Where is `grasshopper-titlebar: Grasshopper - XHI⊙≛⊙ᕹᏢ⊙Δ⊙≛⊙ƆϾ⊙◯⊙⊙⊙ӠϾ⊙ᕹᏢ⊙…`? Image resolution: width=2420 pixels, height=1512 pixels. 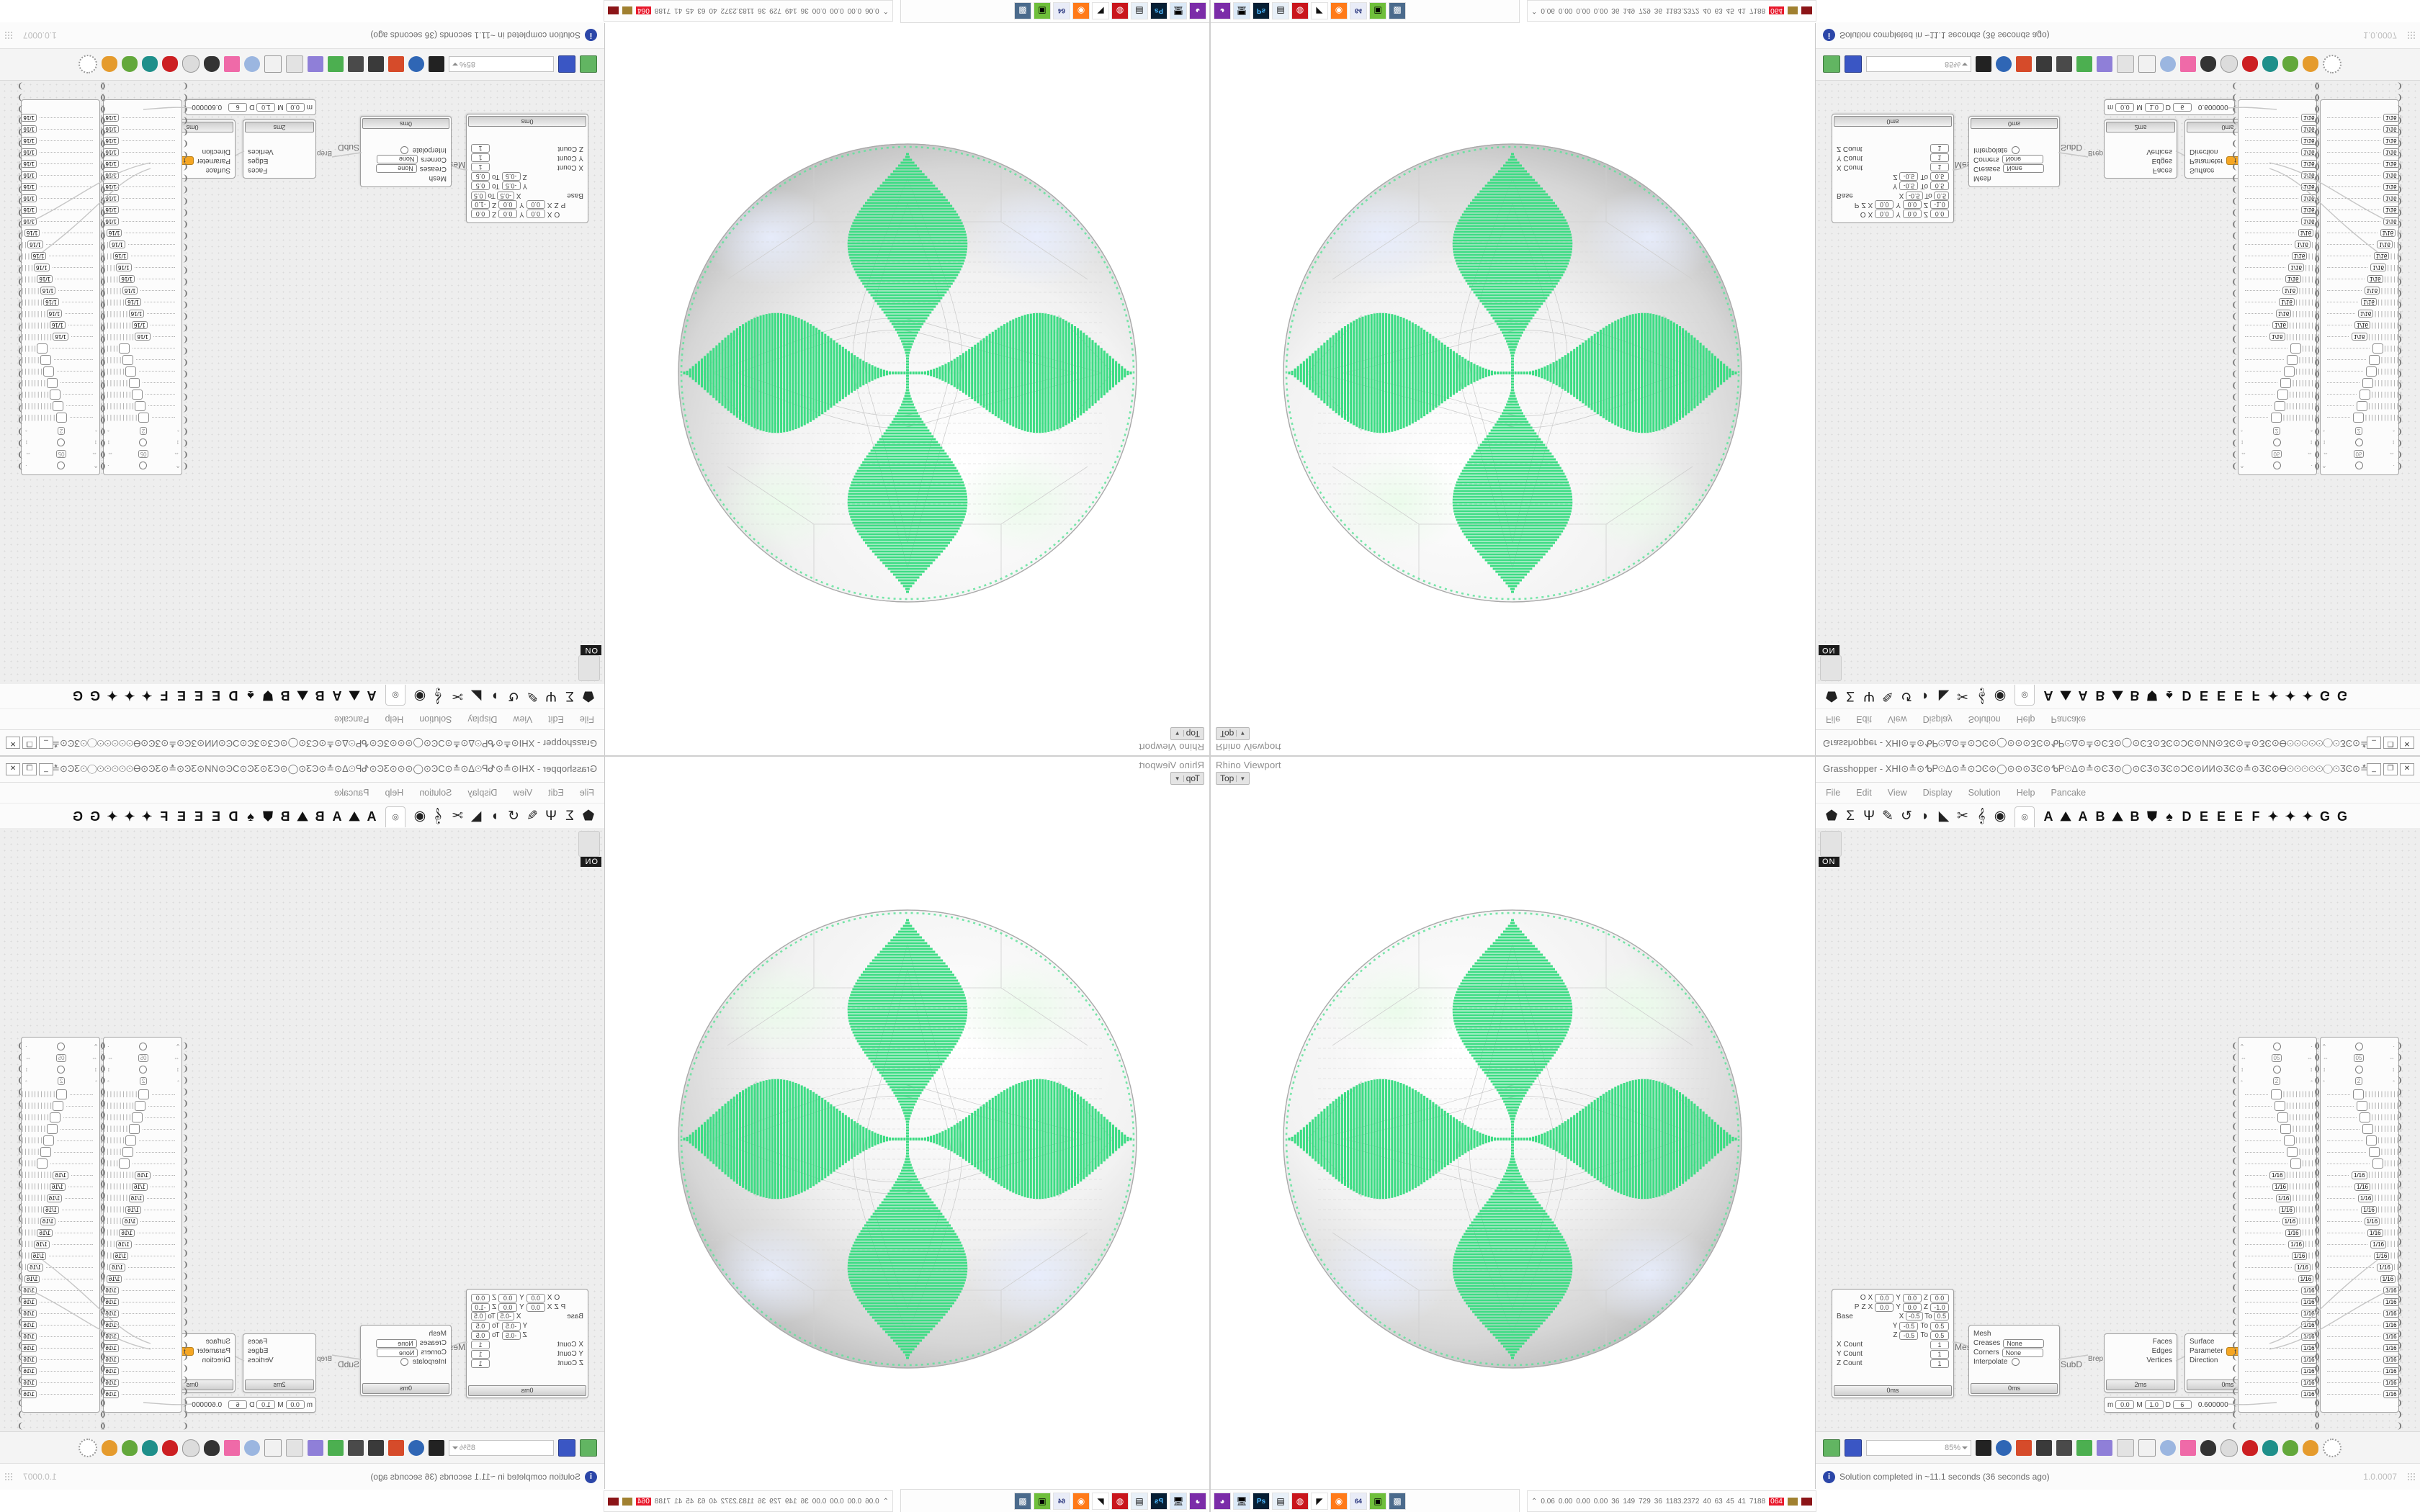
grasshopper-titlebar: Grasshopper - XHI⊙≛⊙ᕹᏢ⊙Δ⊙≛⊙ƆϾ⊙◯⊙⊙⊙ӠϾ⊙ᕹᏢ⊙… is located at coordinates (302, 769).